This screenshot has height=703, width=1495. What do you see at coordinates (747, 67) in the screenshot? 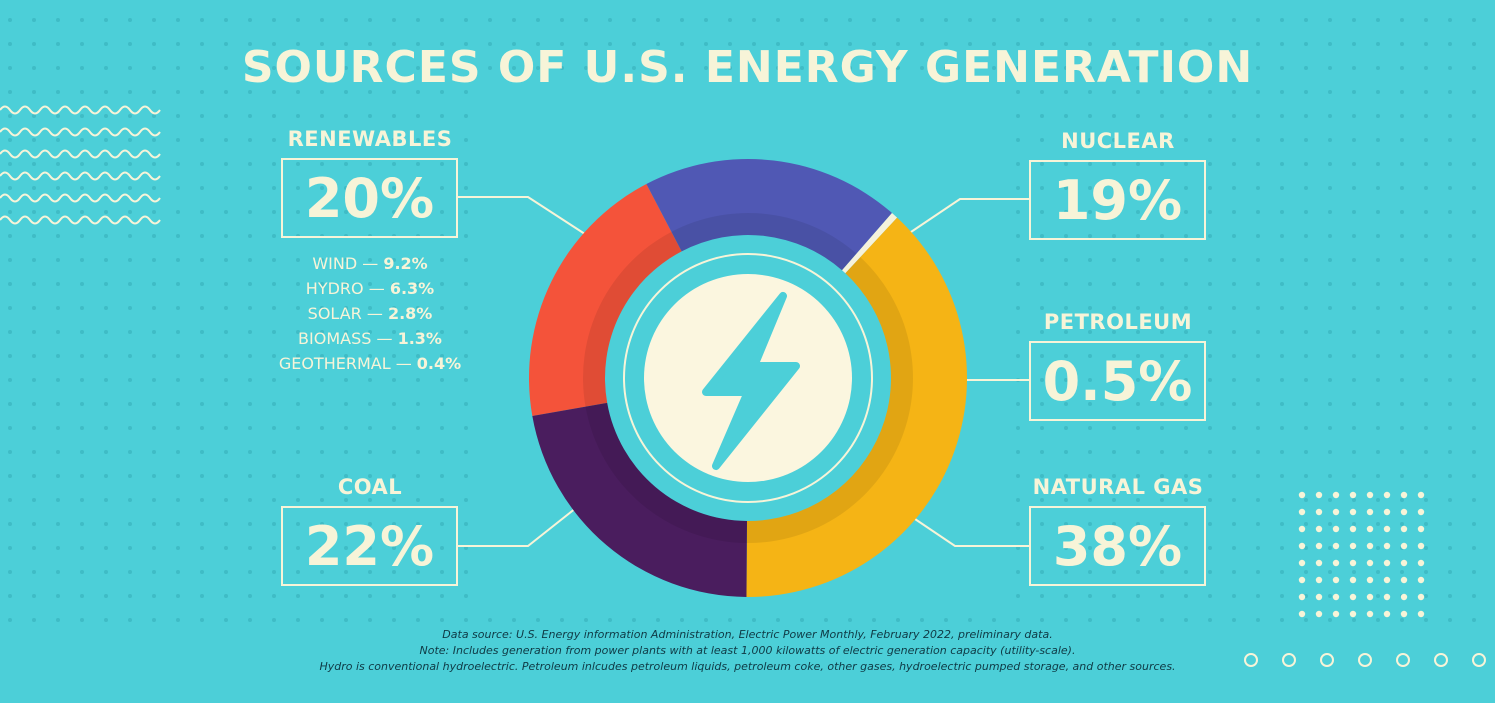
I see `chart-title: SOURCES OF U.S. ENERGY GENERATION` at bounding box center [747, 67].